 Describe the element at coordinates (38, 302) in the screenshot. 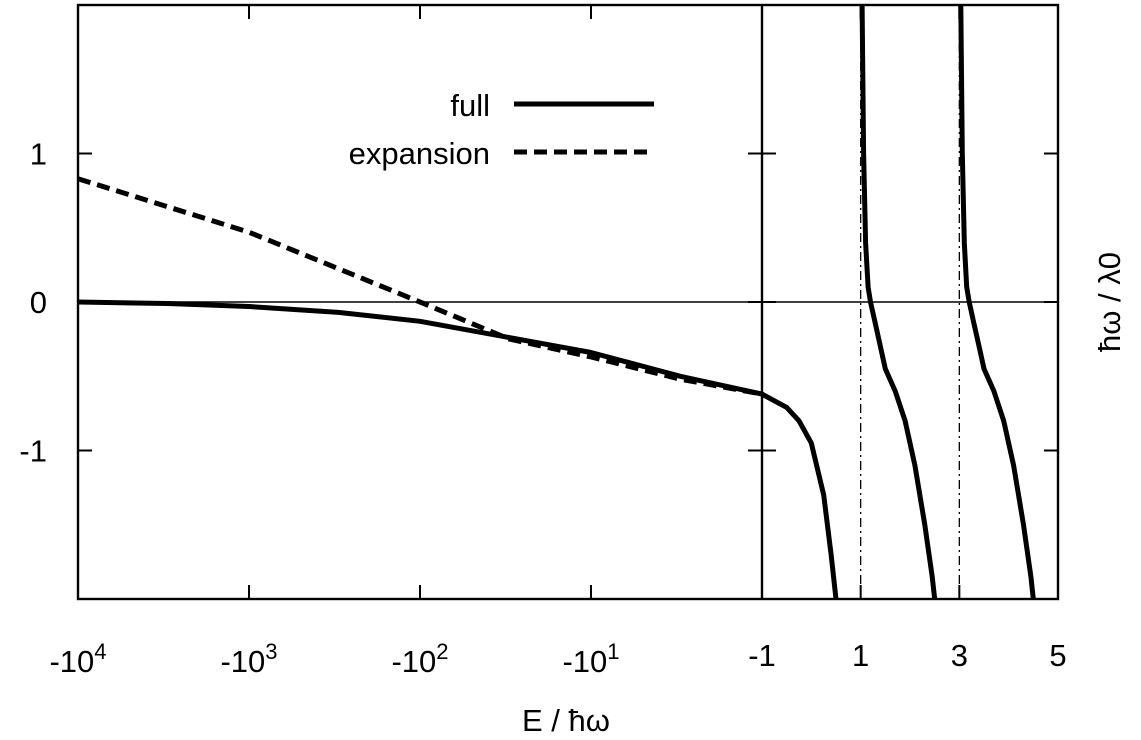

I see `y-tick-label: 0` at that location.